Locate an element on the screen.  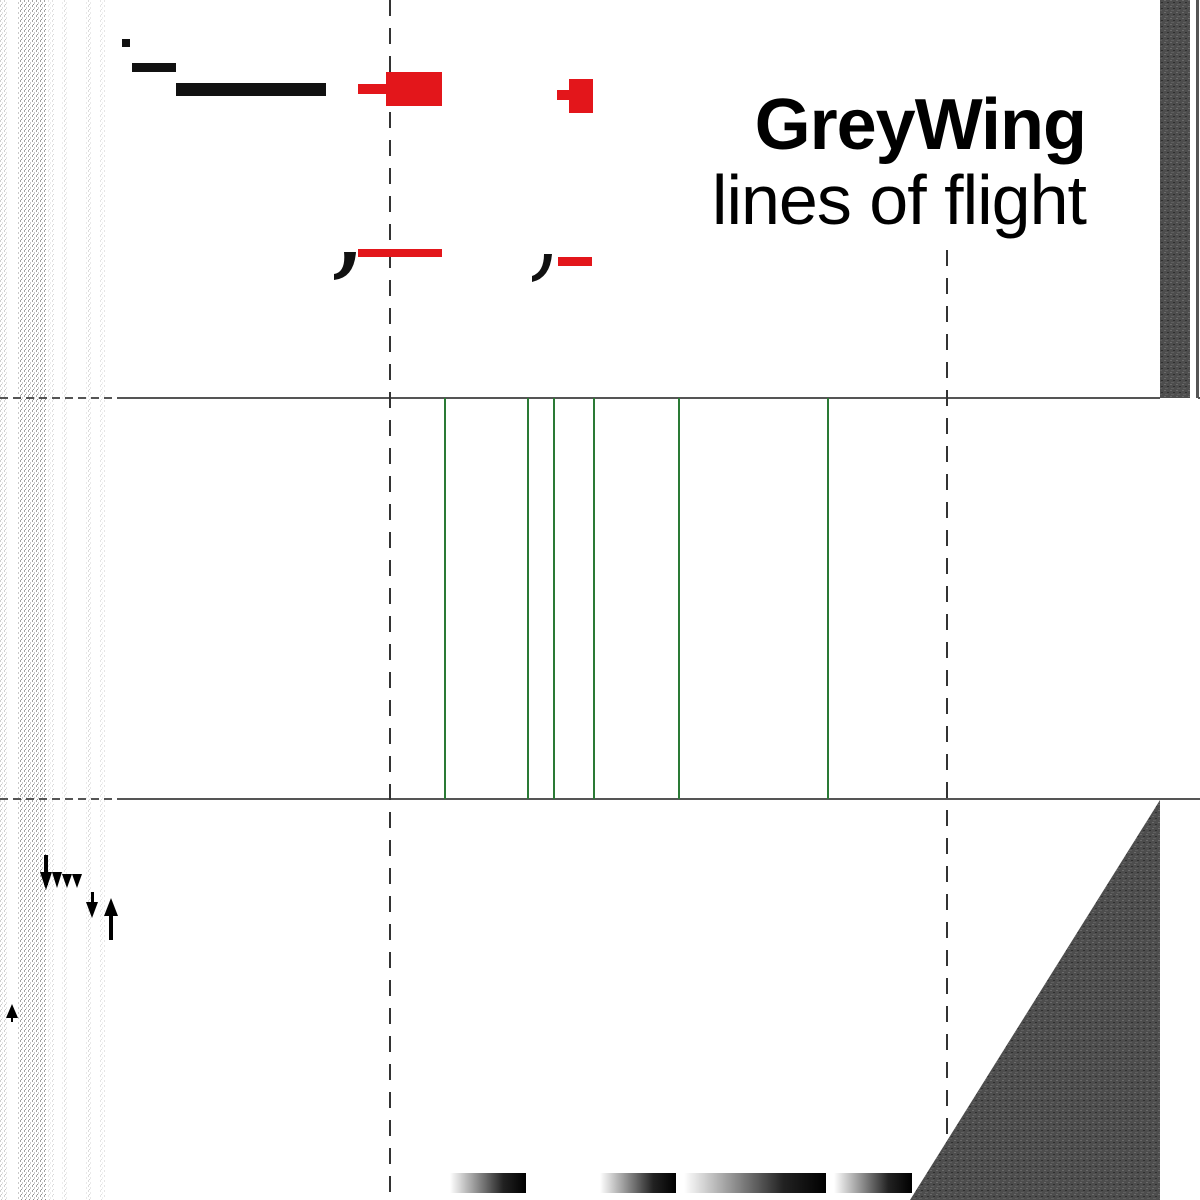
album-title: lines of flight is located at coordinates (899, 200).